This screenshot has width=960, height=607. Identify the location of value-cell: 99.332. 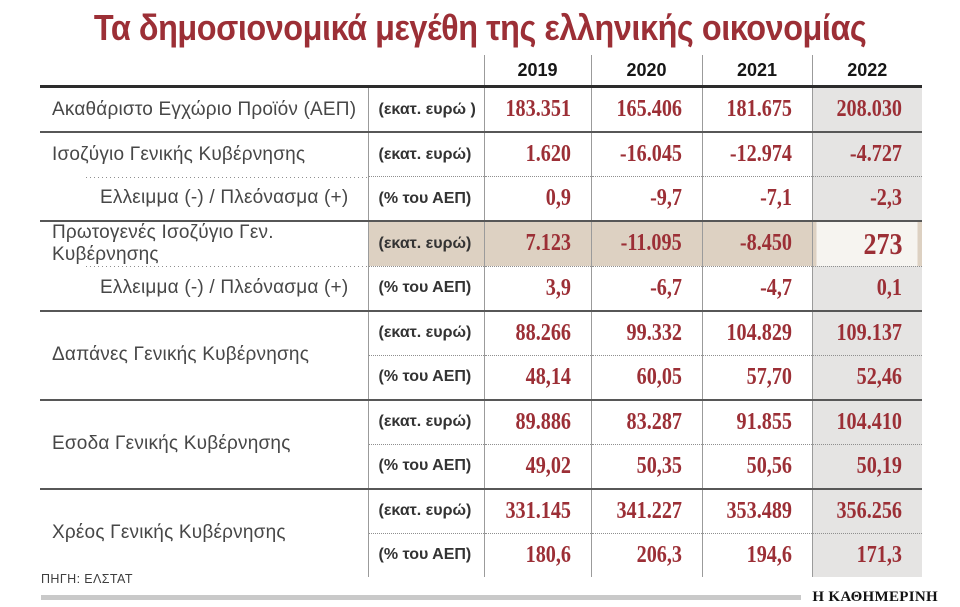
(646, 332).